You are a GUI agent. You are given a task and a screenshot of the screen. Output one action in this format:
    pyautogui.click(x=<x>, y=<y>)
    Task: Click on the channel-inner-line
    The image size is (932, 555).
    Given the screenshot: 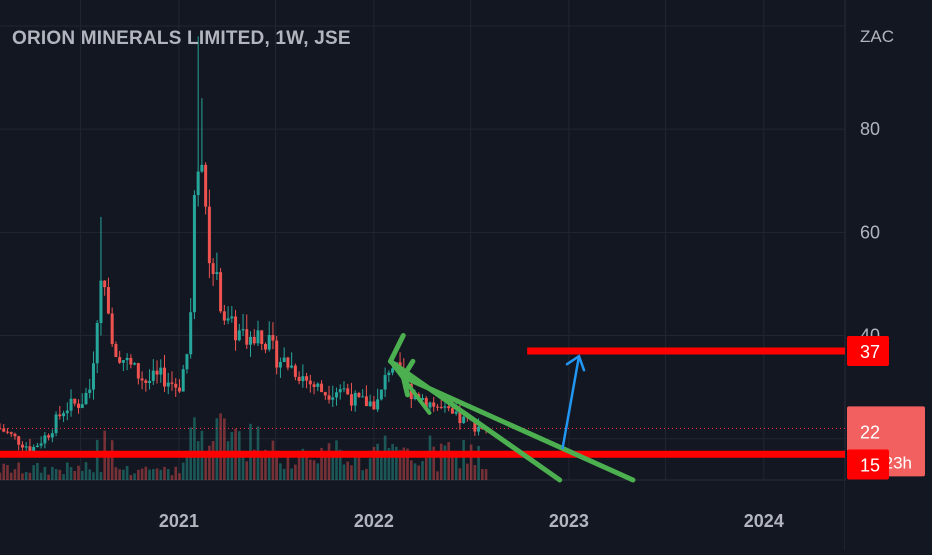 What is the action you would take?
    pyautogui.click(x=410, y=387)
    